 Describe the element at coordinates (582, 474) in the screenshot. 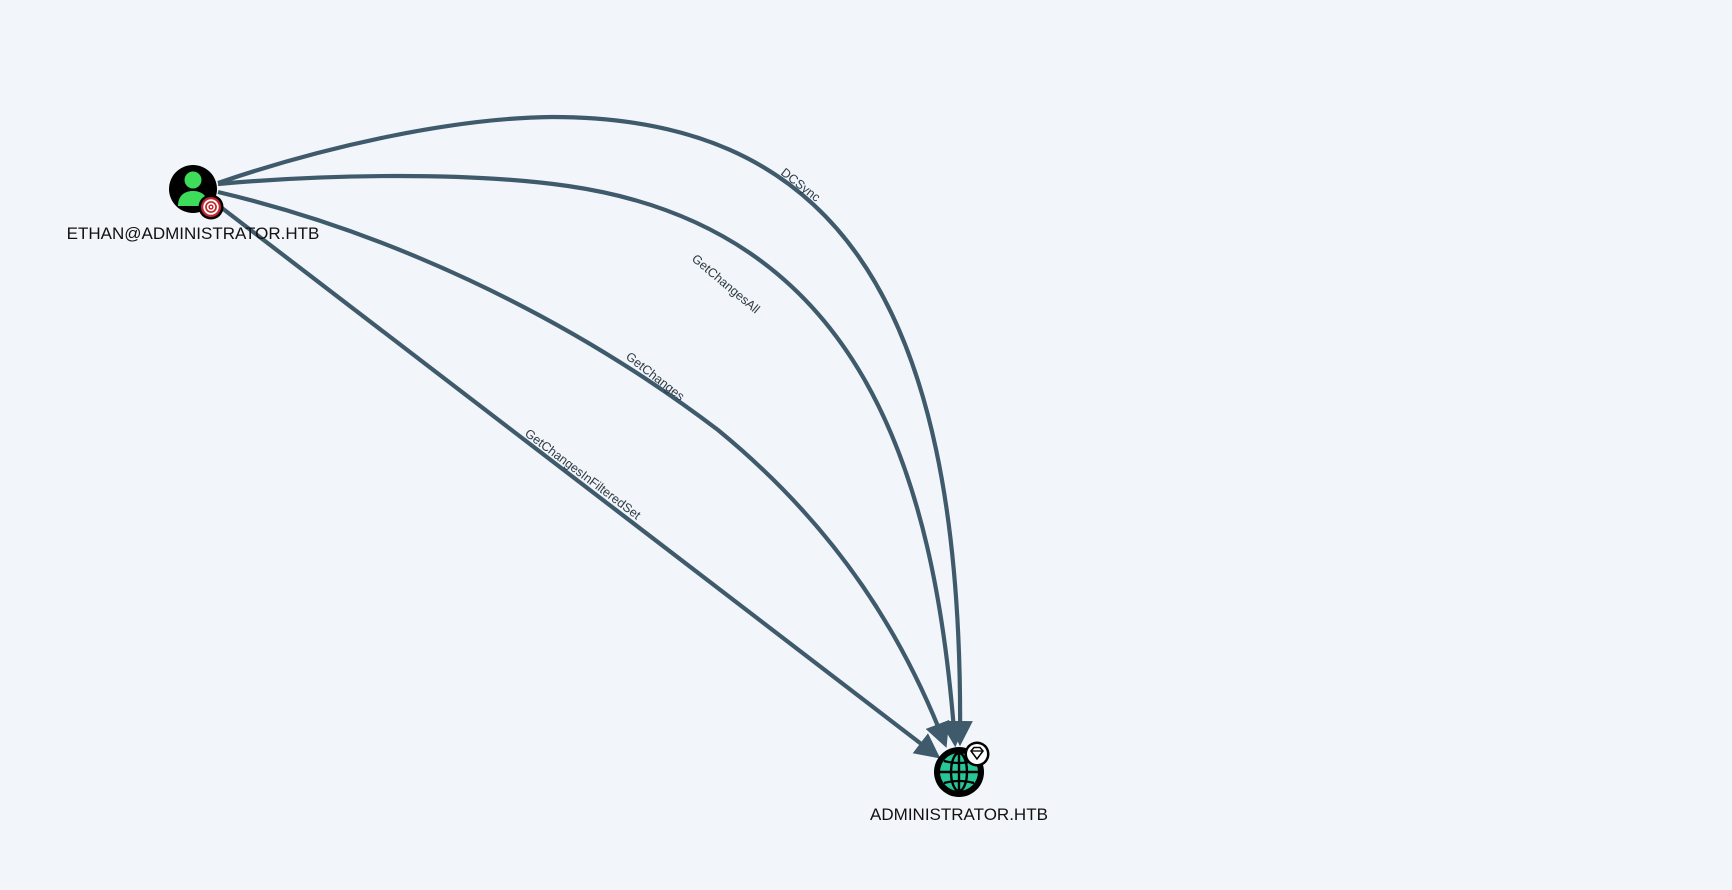

I see `edge-label-getchangesinfilteredset: GetChangesInFilteredSet` at that location.